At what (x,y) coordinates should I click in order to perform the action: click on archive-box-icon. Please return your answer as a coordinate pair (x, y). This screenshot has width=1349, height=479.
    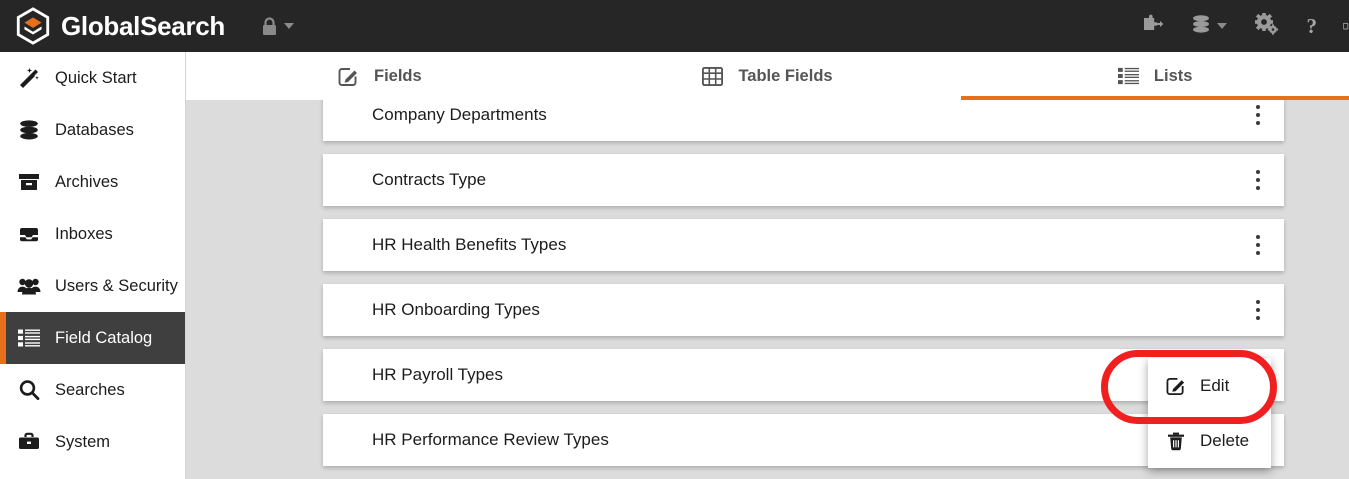
    Looking at the image, I should click on (29, 182).